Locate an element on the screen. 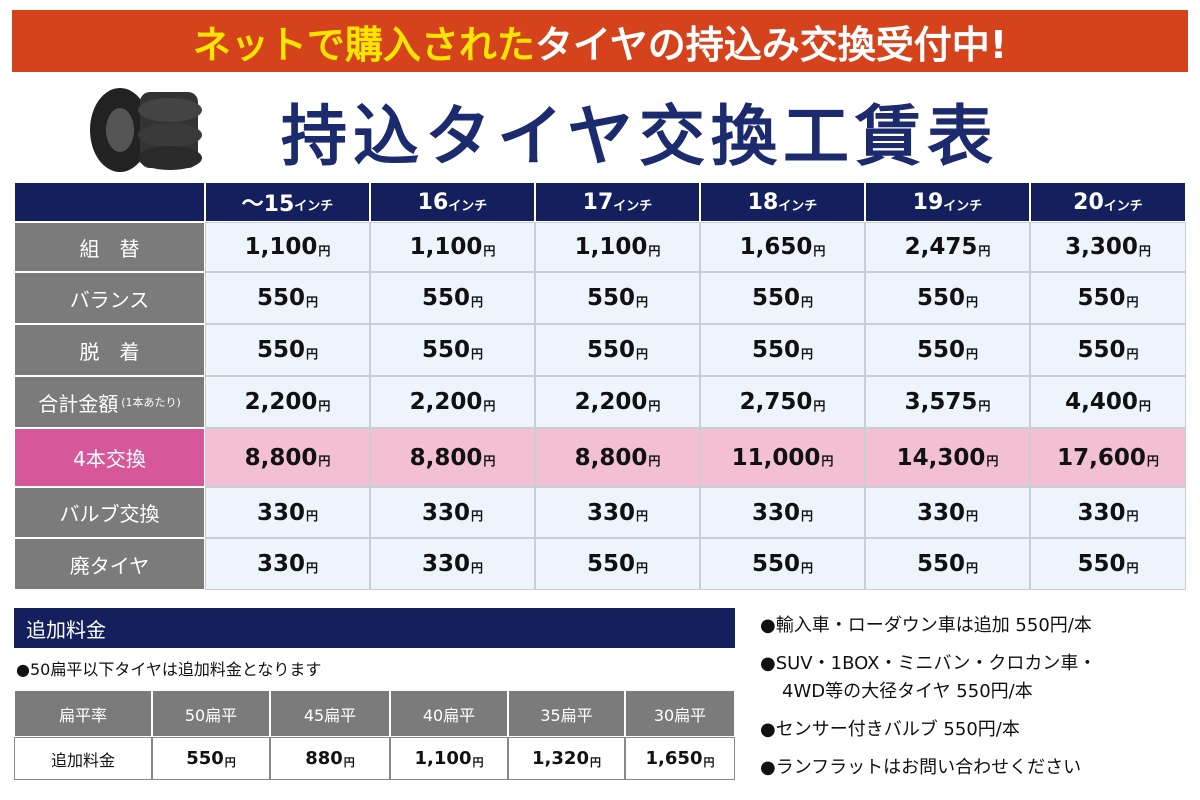 The height and width of the screenshot is (800, 1200). column-header: 17 インチ is located at coordinates (617, 202).